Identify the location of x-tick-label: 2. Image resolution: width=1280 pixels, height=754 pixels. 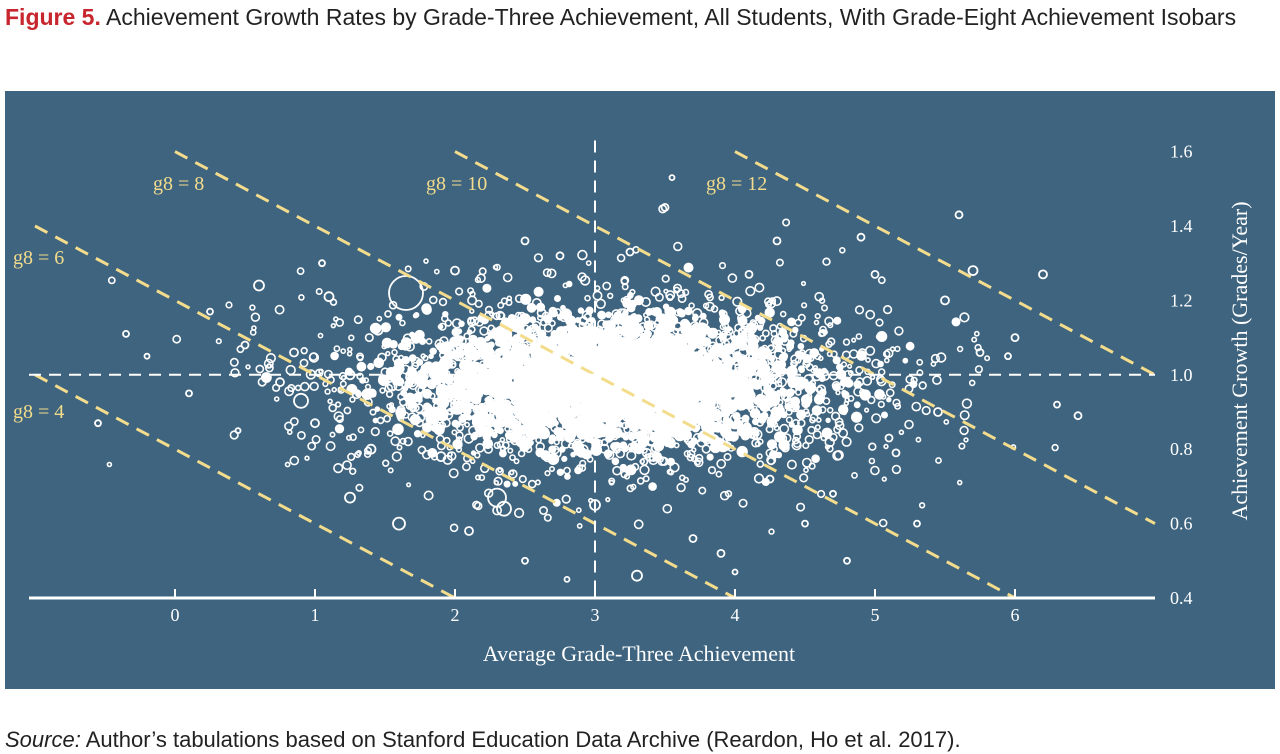
(455, 615).